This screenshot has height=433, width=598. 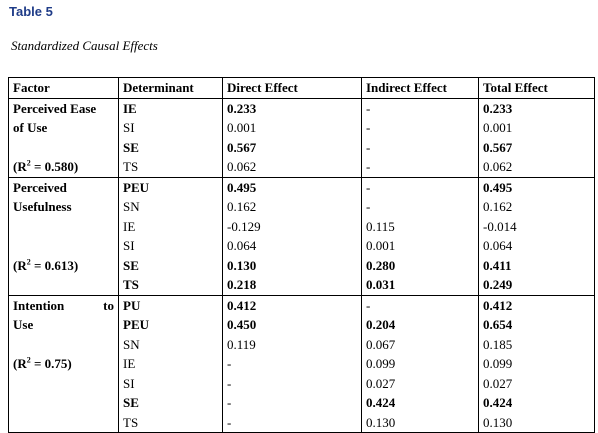 What do you see at coordinates (292, 285) in the screenshot?
I see `direct-effect-cell: 0.218` at bounding box center [292, 285].